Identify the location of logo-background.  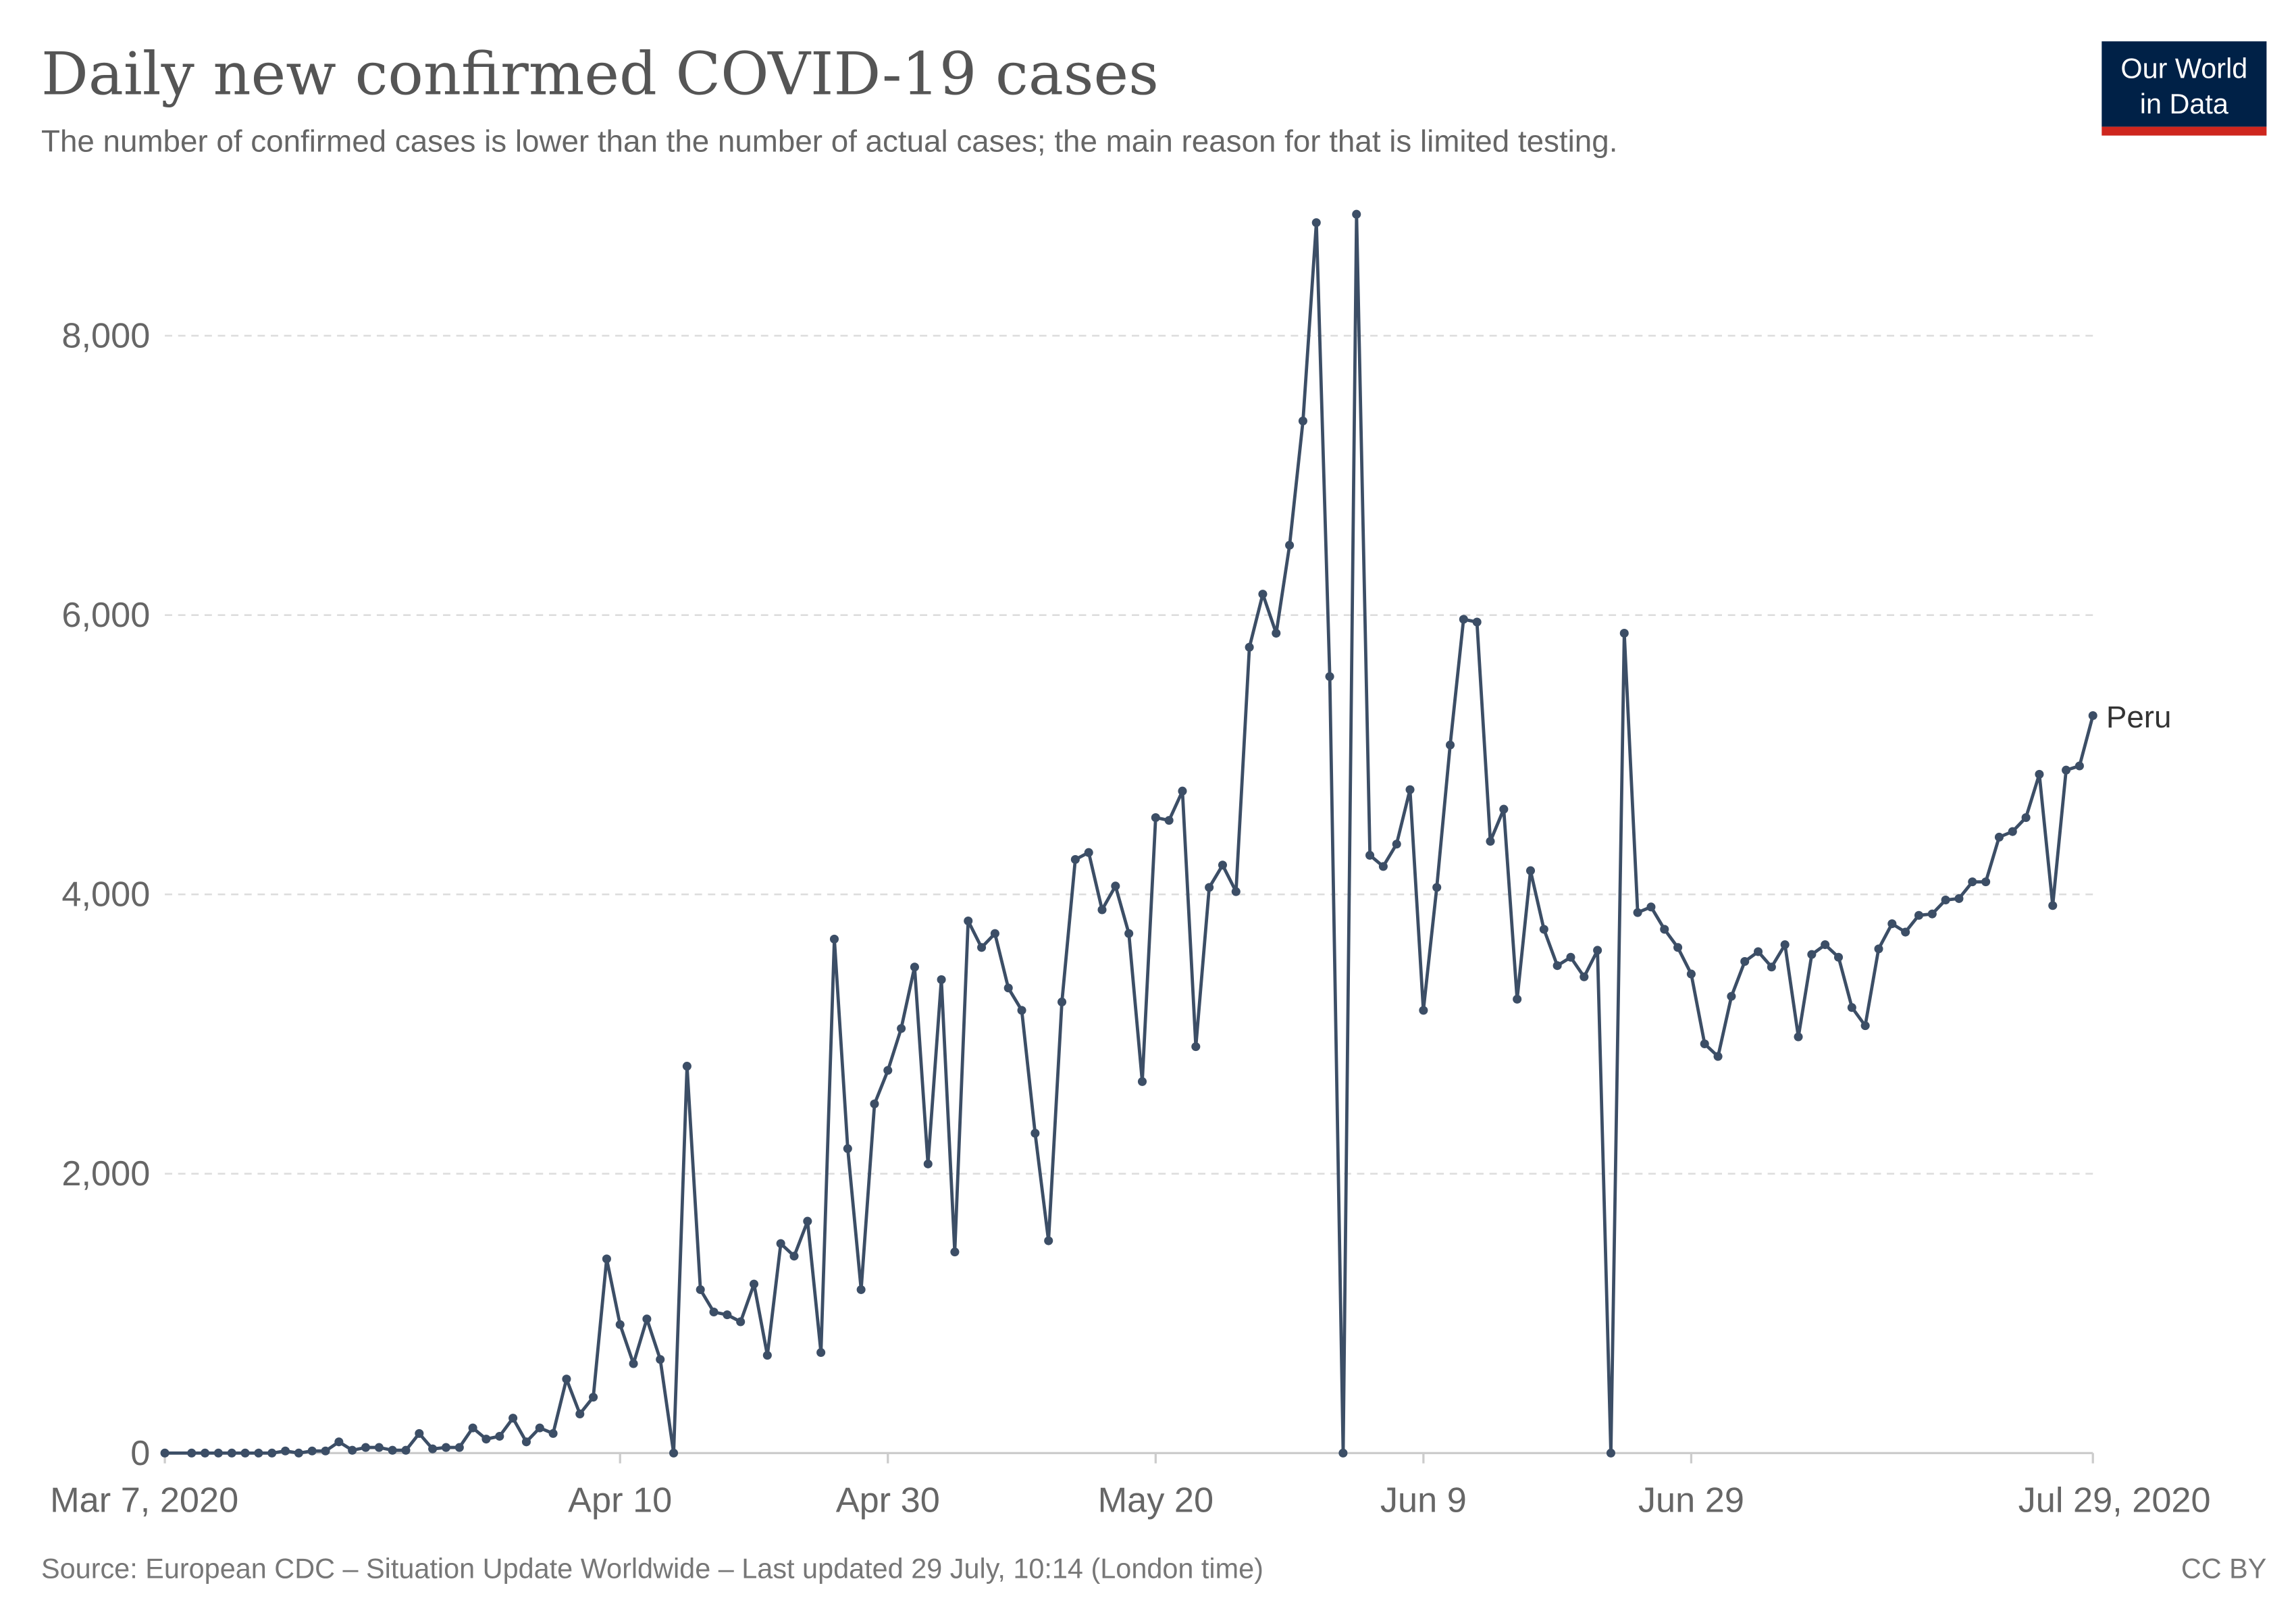
(2184, 84).